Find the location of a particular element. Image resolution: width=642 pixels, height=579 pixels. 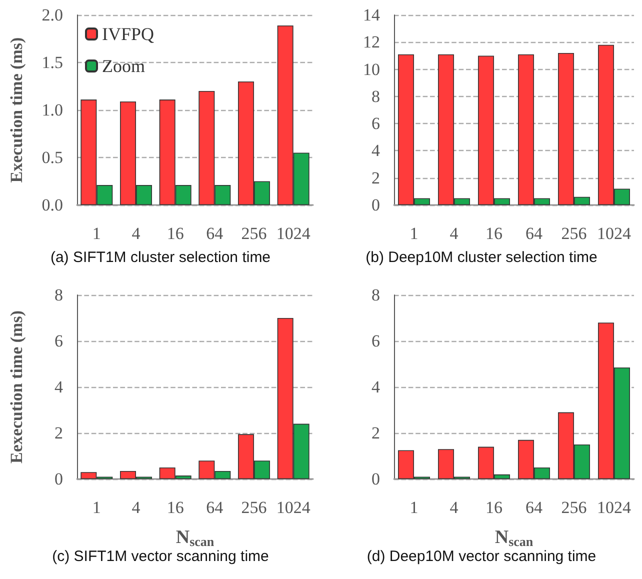

text: (c) SIFT1M vector scanning time is located at coordinates (160, 556).